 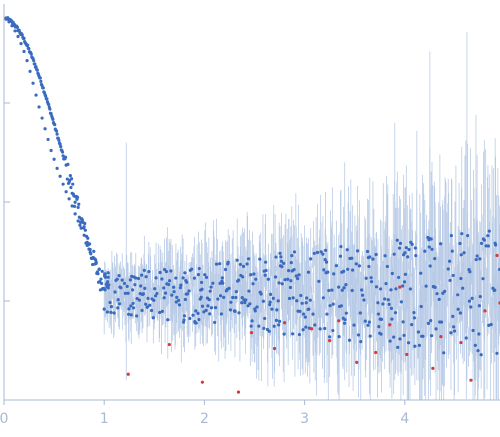 I want to click on x-tick-label: 0, so click(x=4, y=419).